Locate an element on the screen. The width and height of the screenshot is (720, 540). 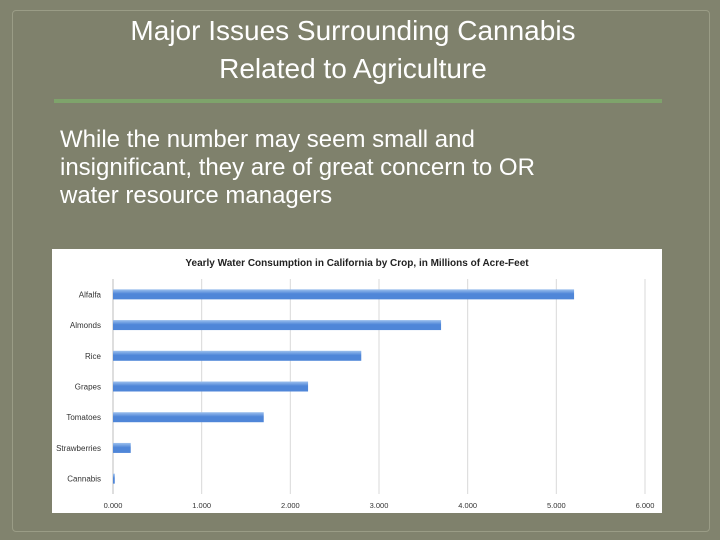
category-label-tomatoes: Tomatoes is located at coordinates (83, 417).